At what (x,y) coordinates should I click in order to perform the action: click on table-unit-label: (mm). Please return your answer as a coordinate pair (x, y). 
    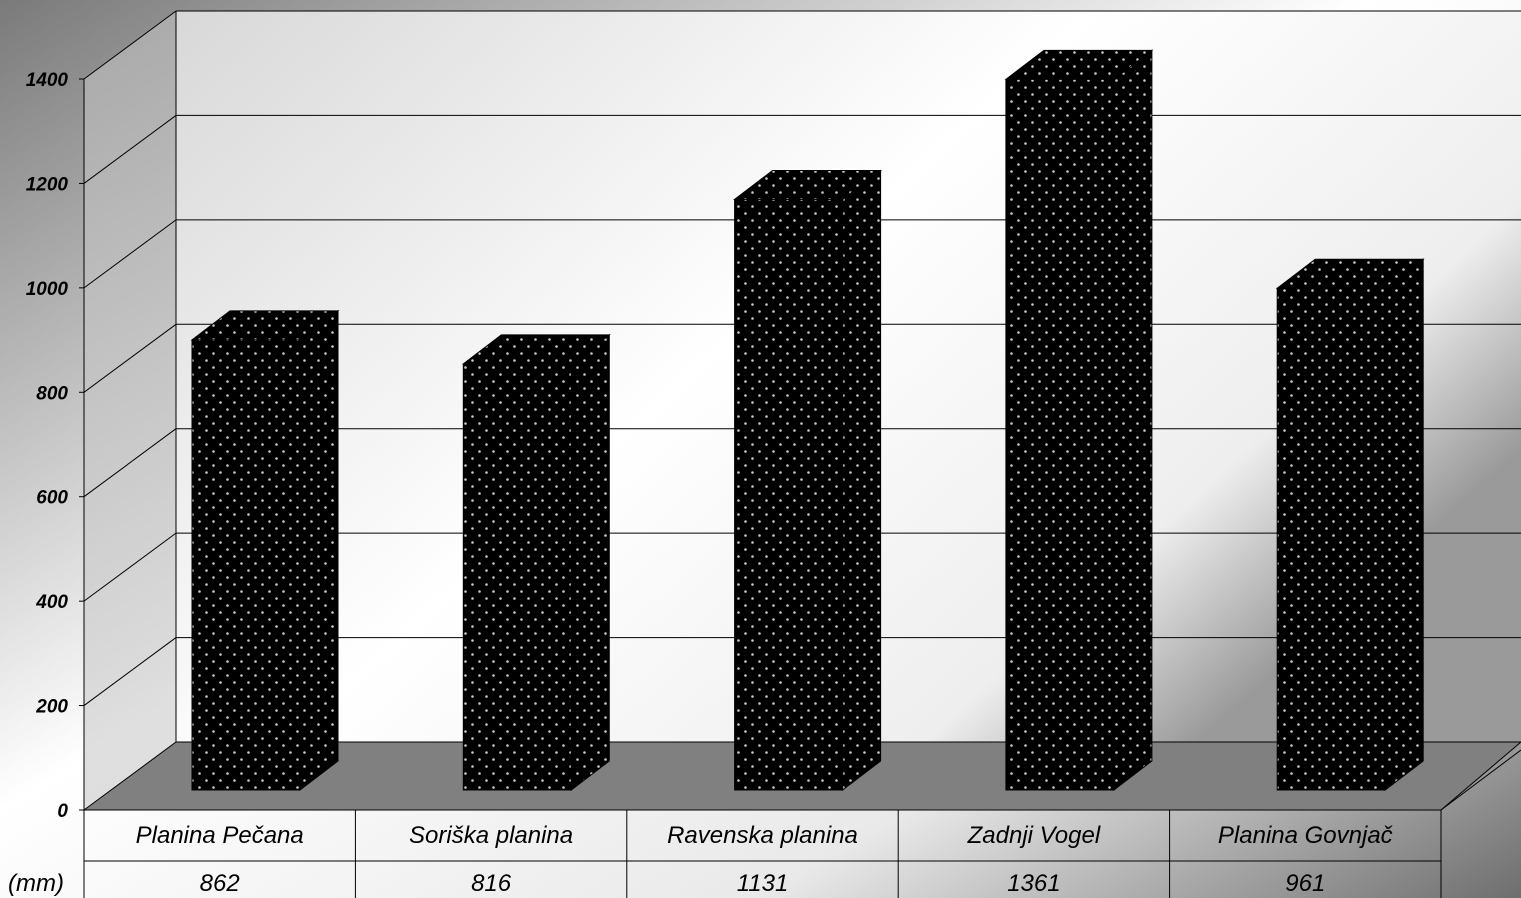
    Looking at the image, I should click on (36, 883).